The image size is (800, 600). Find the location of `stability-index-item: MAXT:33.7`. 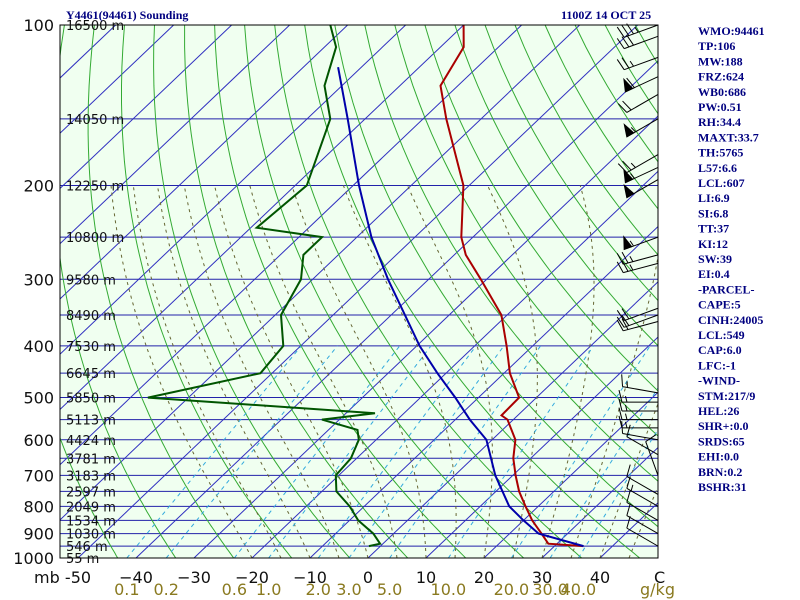

stability-index-item: MAXT:33.7 is located at coordinates (728, 137).